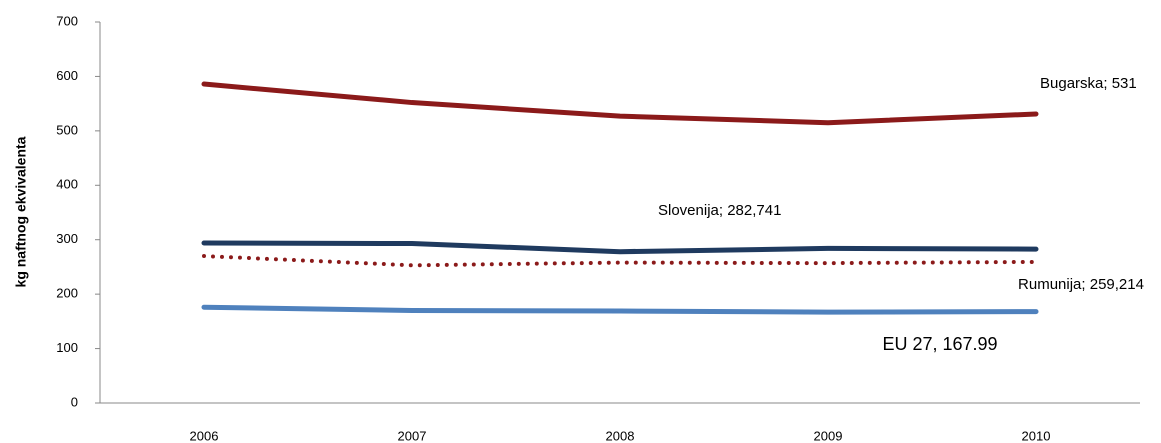 This screenshot has height=443, width=1161. I want to click on y-tick-label: 600, so click(67, 75).